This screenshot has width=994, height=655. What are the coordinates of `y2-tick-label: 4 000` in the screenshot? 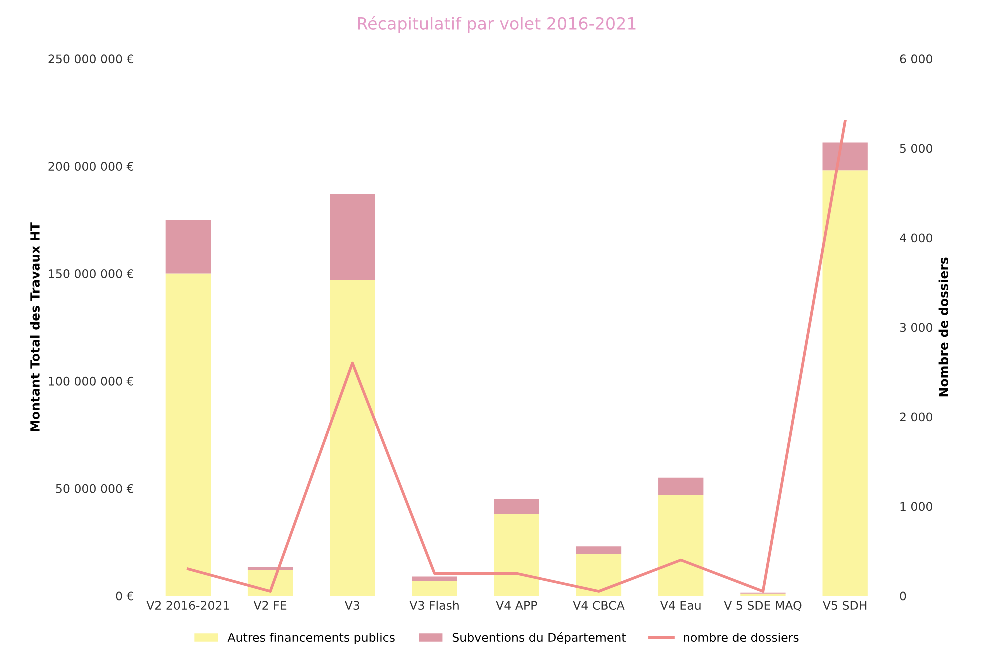 It's located at (916, 238).